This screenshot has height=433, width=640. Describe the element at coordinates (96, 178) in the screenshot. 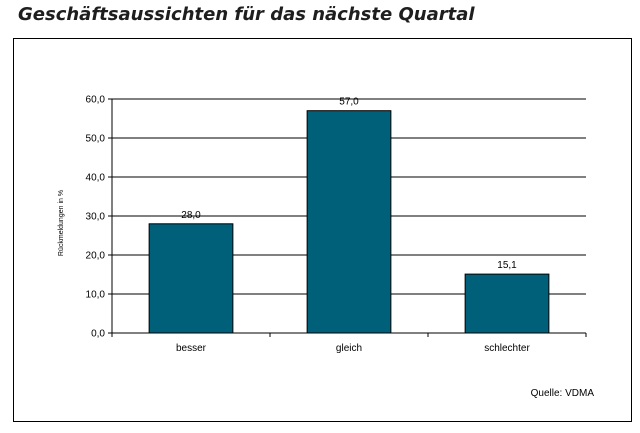

I see `y-tick-label: 40,0` at that location.